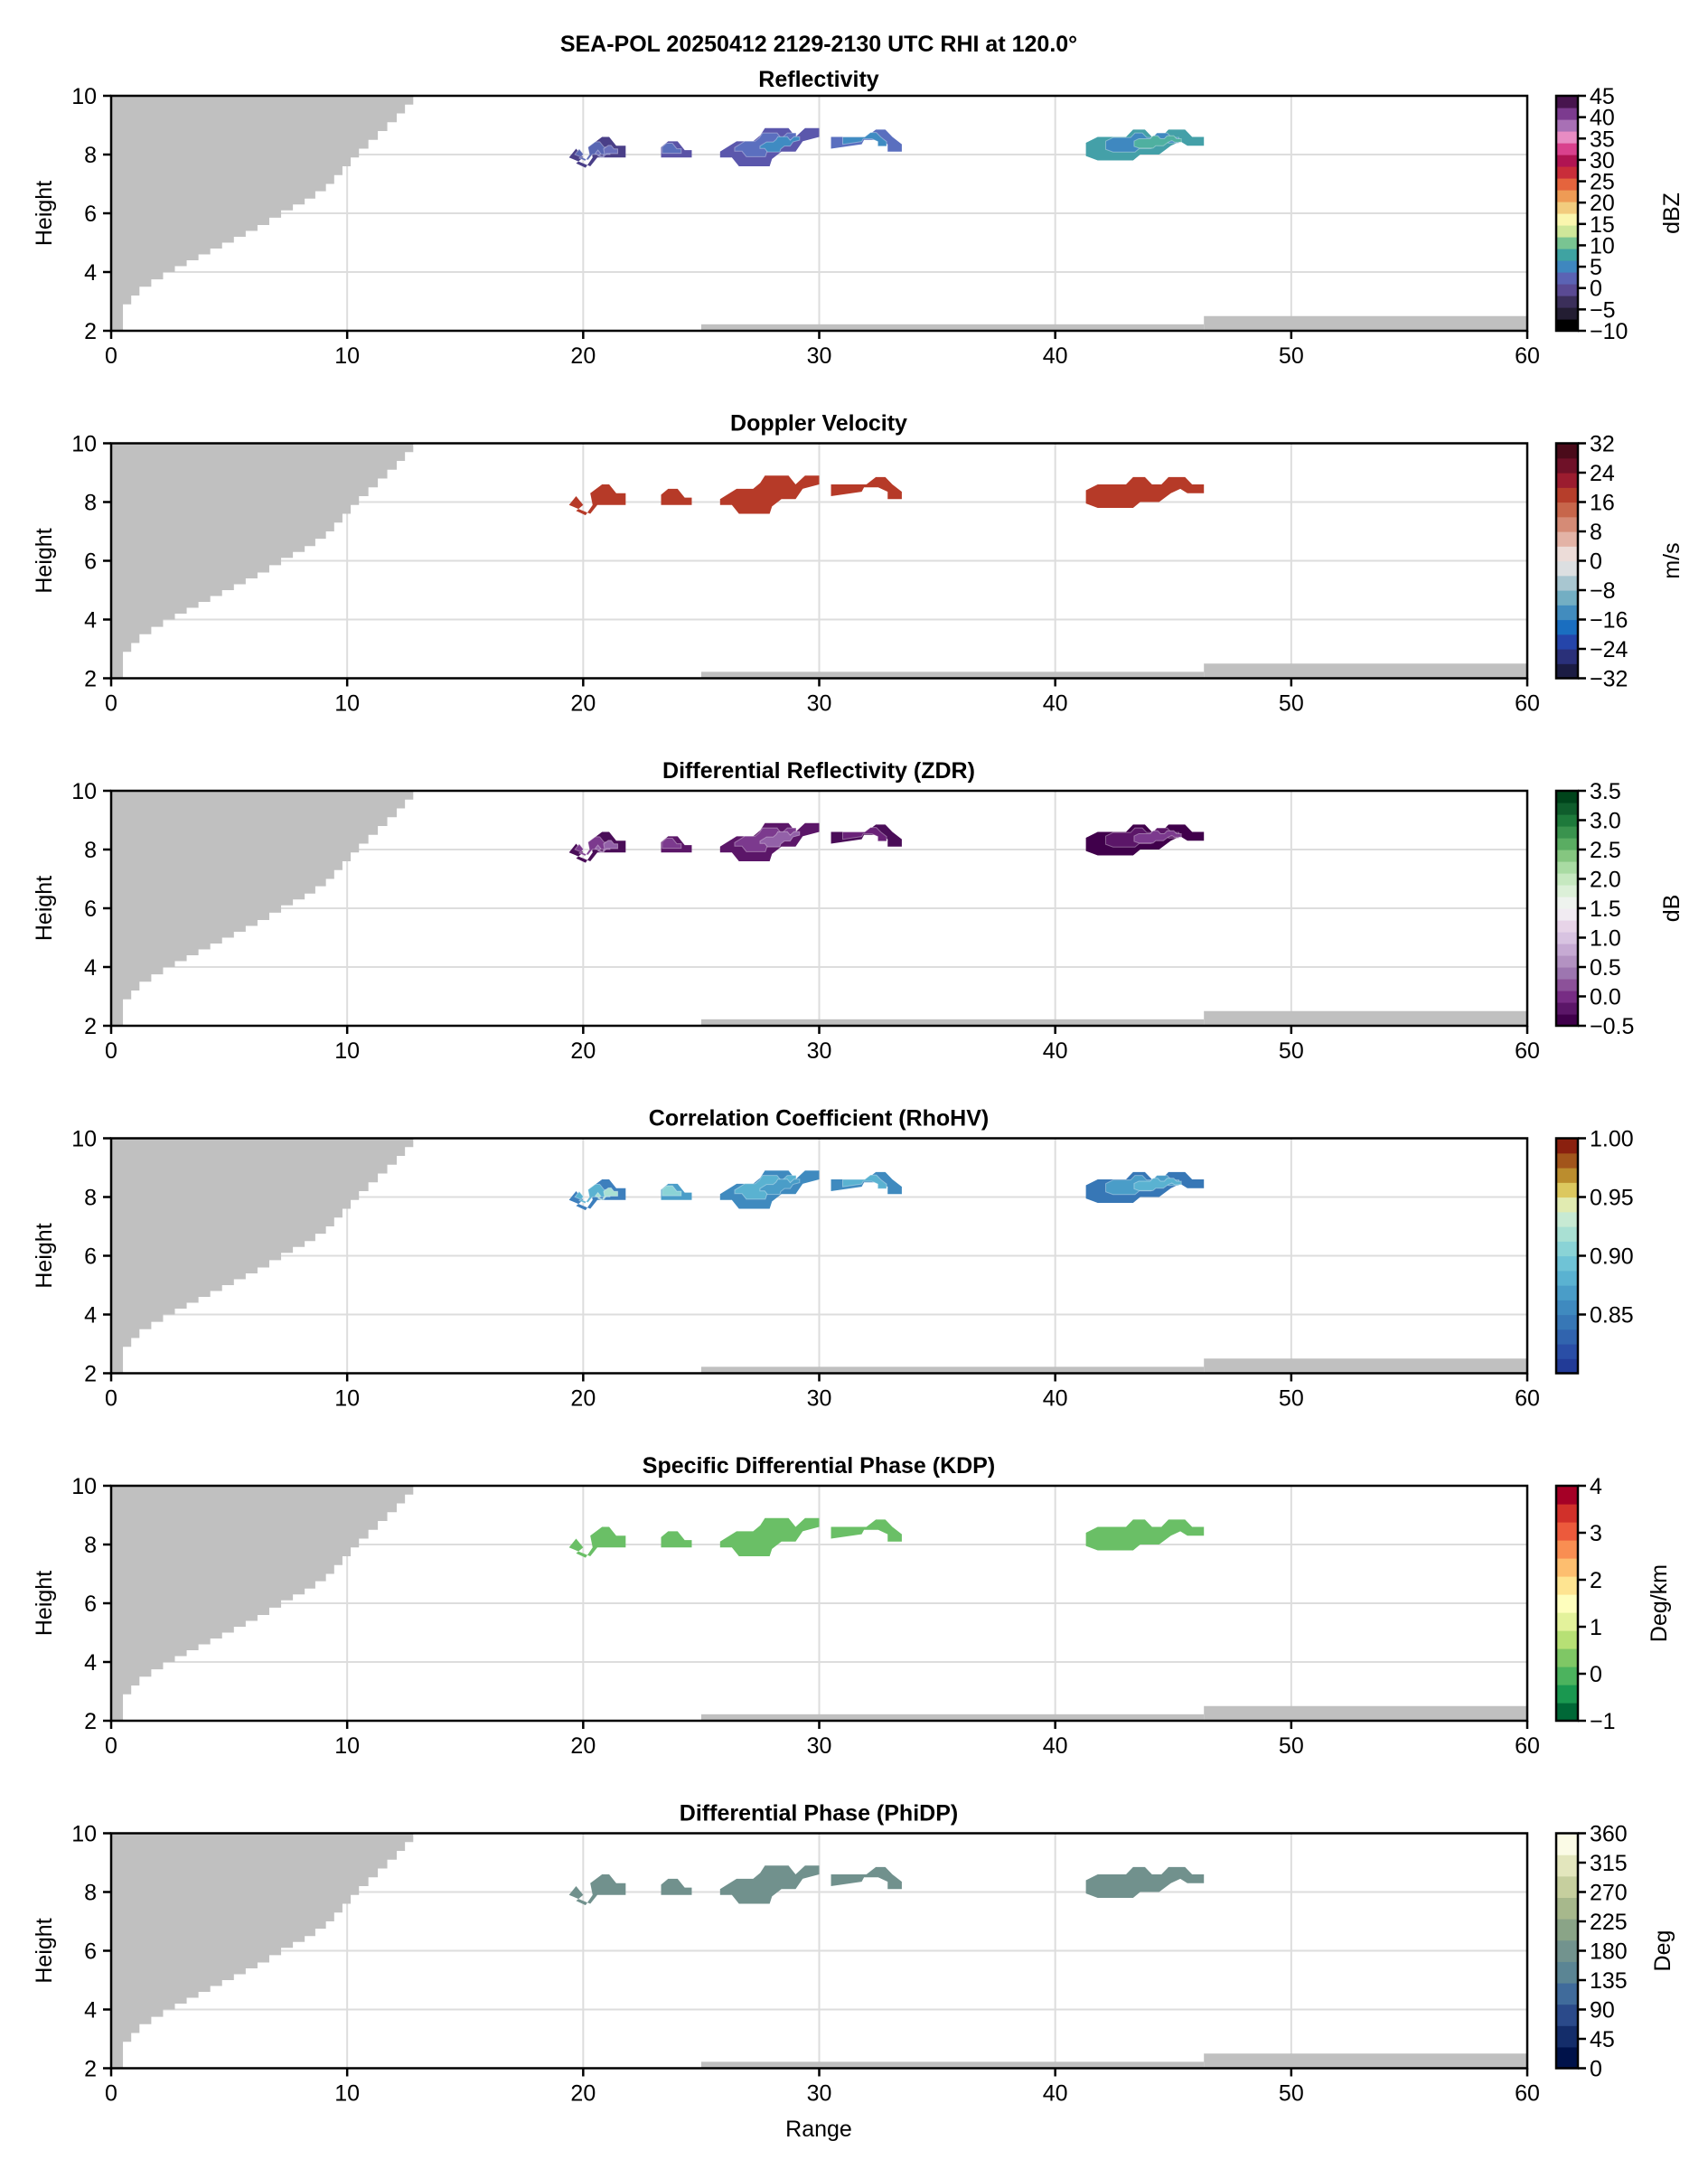 The width and height of the screenshot is (1708, 2169). Describe the element at coordinates (84, 792) in the screenshot. I see `y-tick-label: 10` at that location.